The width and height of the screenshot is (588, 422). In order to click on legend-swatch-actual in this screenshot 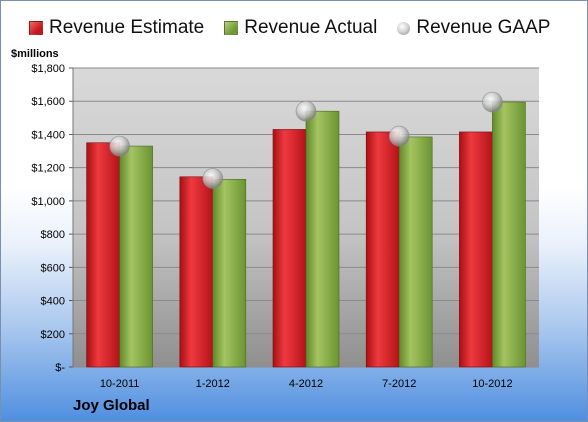, I will do `click(231, 28)`.